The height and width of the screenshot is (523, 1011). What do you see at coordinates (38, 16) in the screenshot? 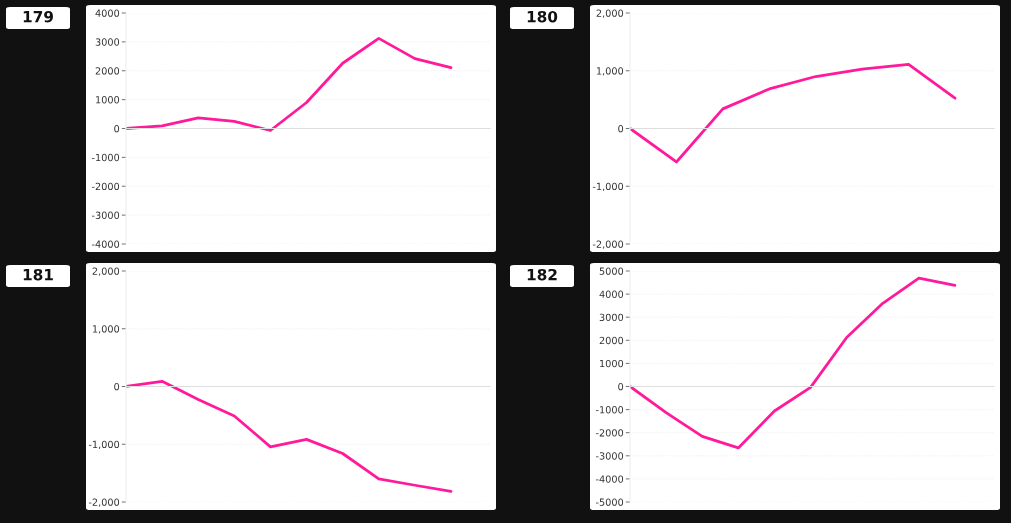
I see `chart-title: 179` at bounding box center [38, 16].